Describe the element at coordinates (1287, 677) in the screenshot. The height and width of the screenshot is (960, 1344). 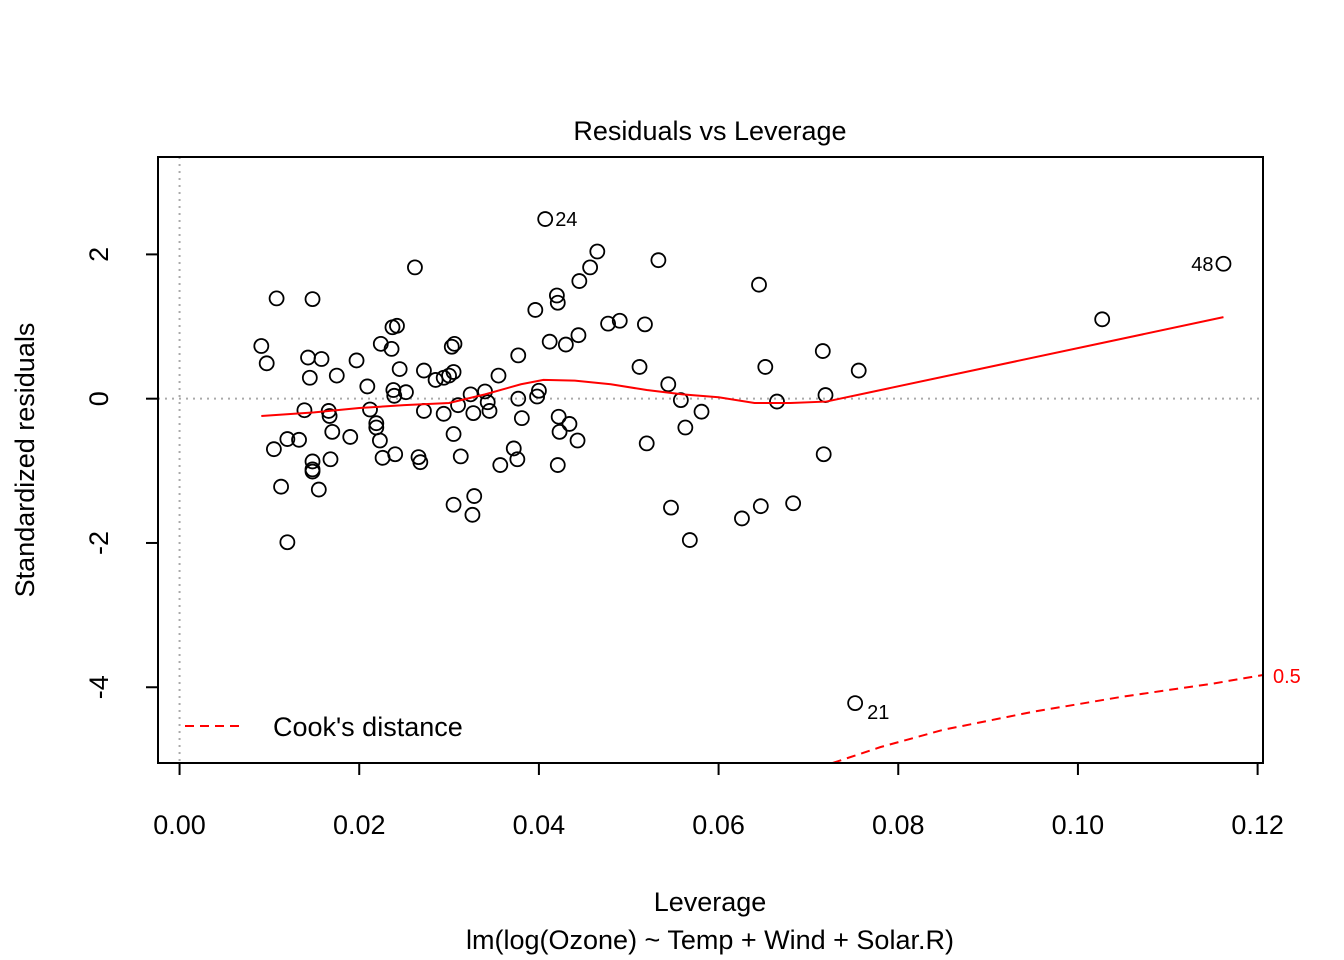
I see `cooks-distance-level-label: 0.5` at that location.